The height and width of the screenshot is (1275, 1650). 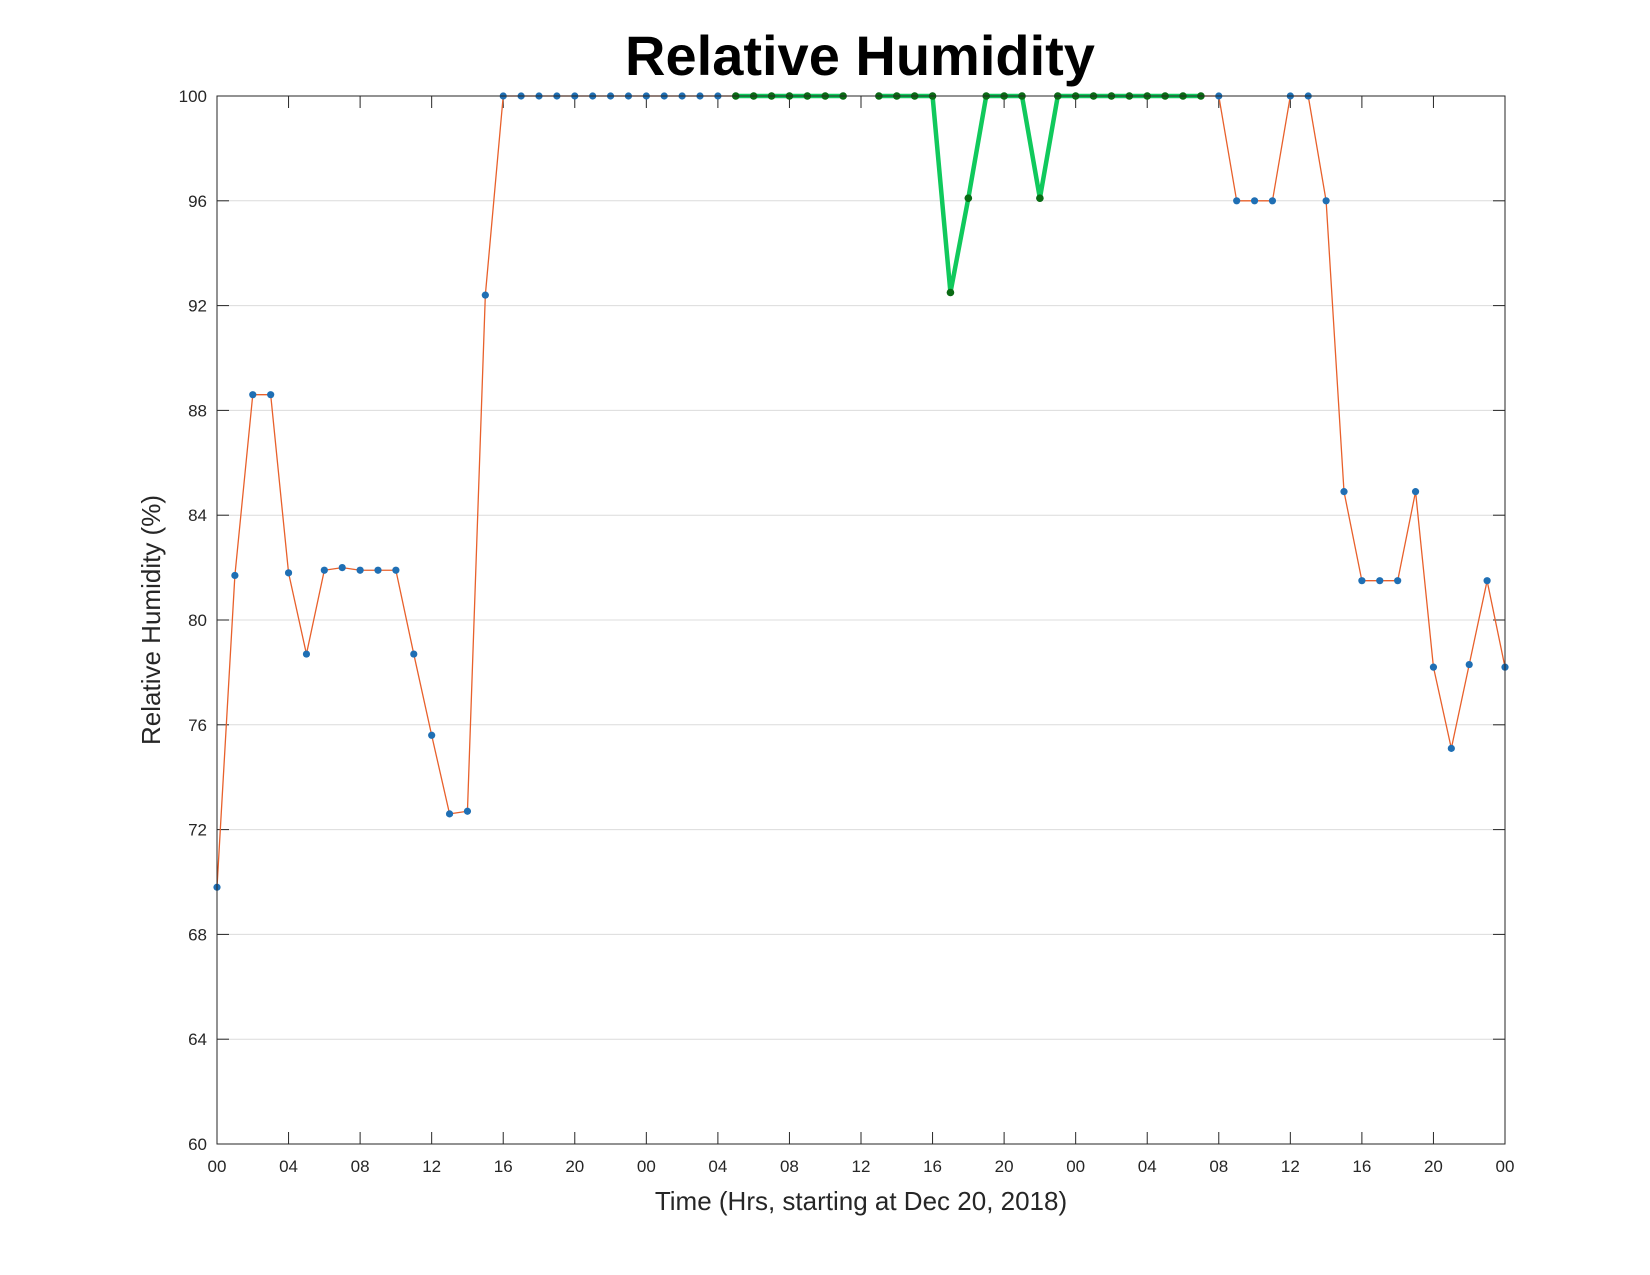 What do you see at coordinates (151, 620) in the screenshot?
I see `y-axis-label: Relative Humidity (%)` at bounding box center [151, 620].